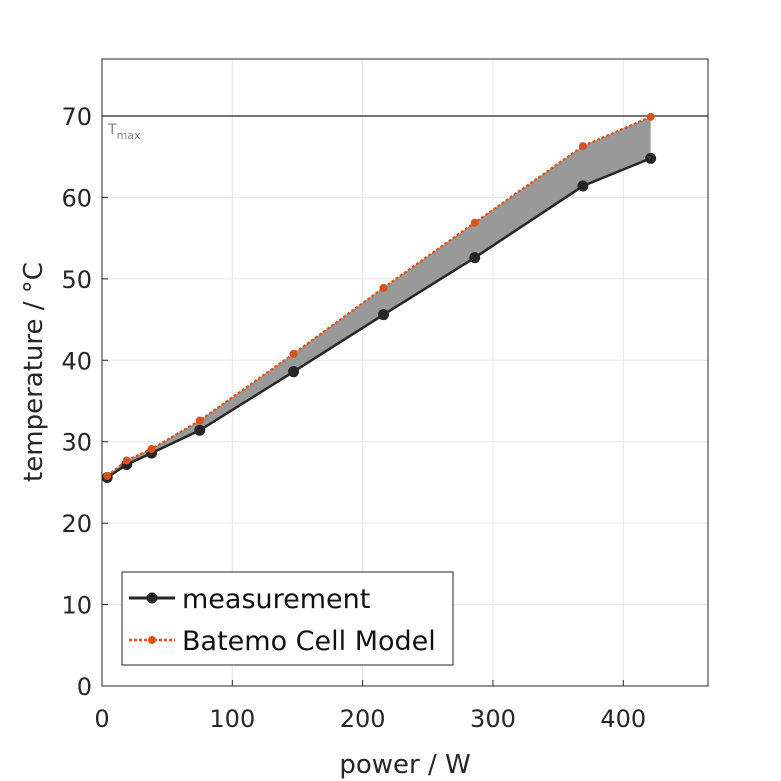 The height and width of the screenshot is (781, 781). I want to click on legend-label-batemo: Batemo Cell Model, so click(309, 641).